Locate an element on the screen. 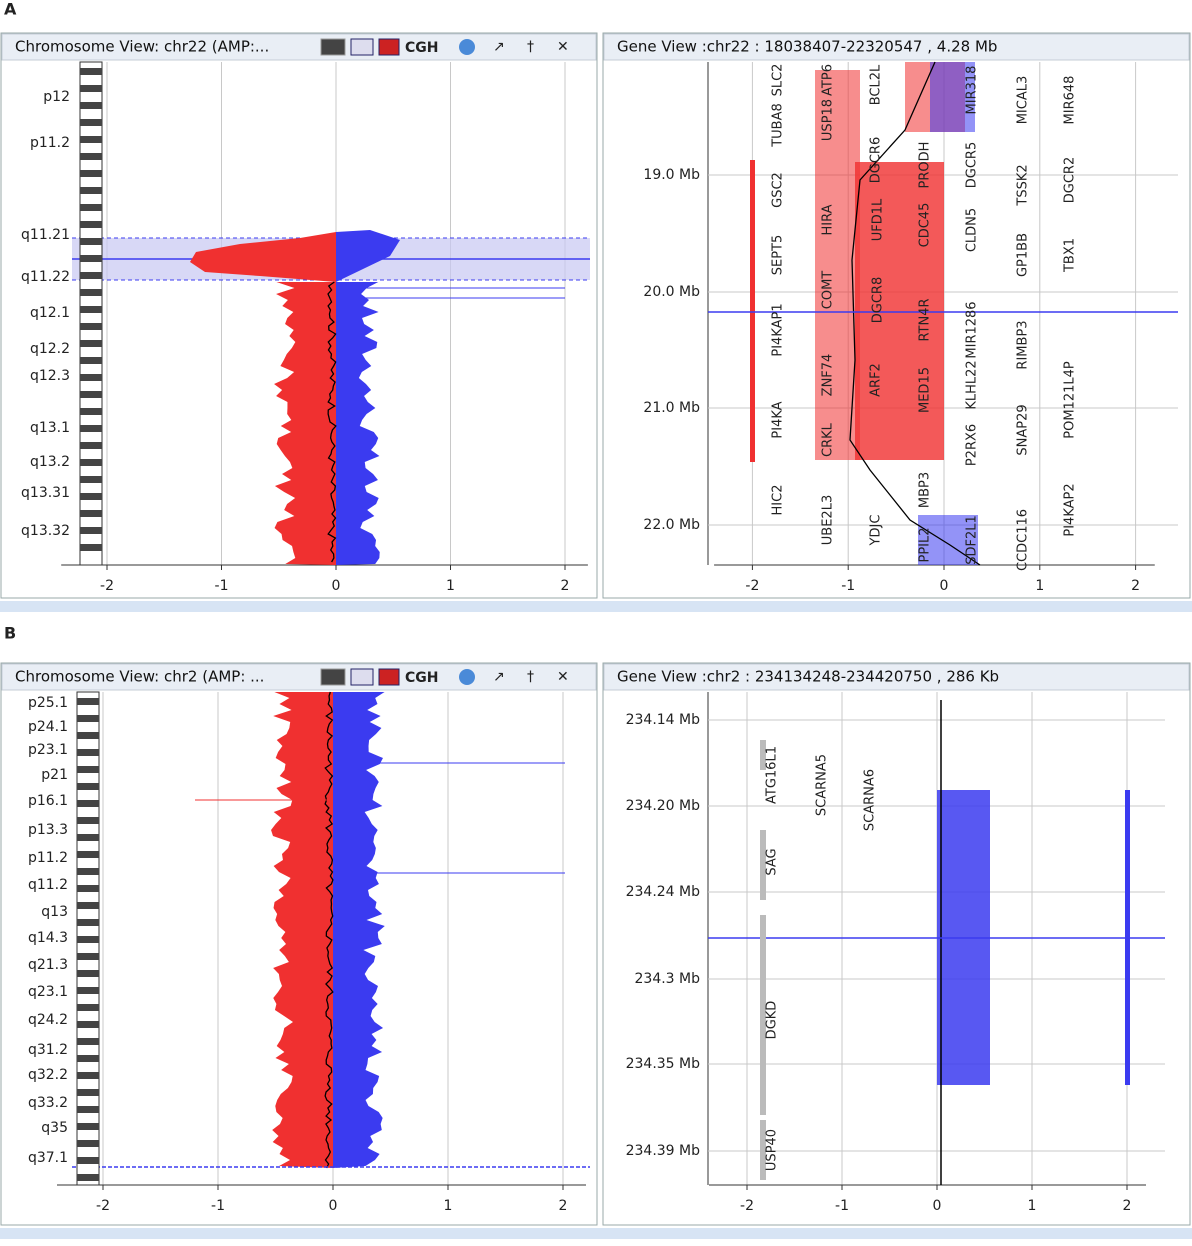 Image resolution: width=1192 pixels, height=1246 pixels. band-label: q33.2 is located at coordinates (48, 1103).